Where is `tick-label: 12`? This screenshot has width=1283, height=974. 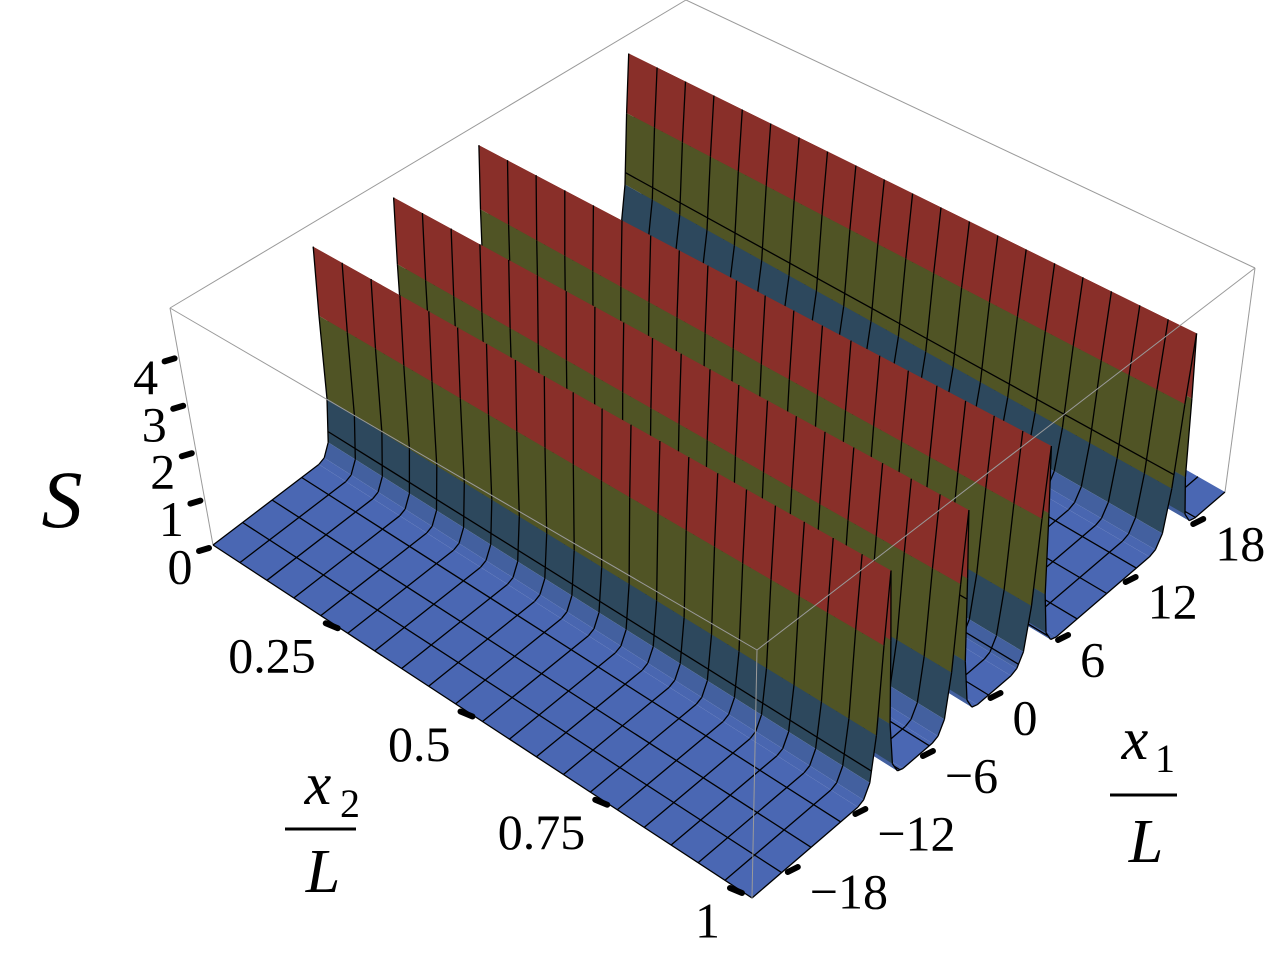
tick-label: 12 is located at coordinates (1173, 601).